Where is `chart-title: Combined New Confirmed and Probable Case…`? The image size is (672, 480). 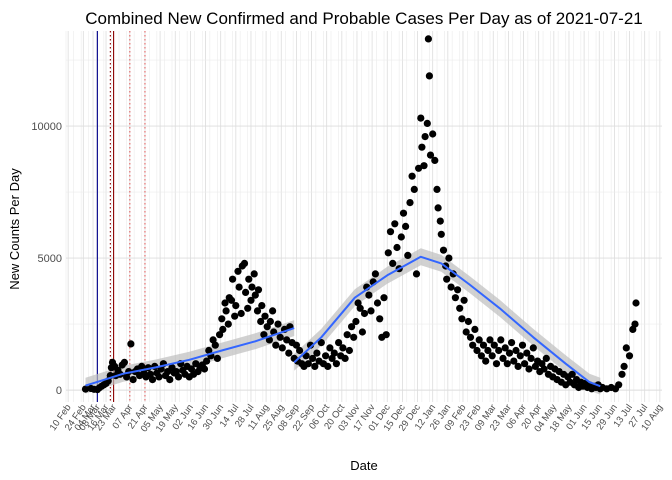
chart-title: Combined New Confirmed and Probable Case… is located at coordinates (364, 18).